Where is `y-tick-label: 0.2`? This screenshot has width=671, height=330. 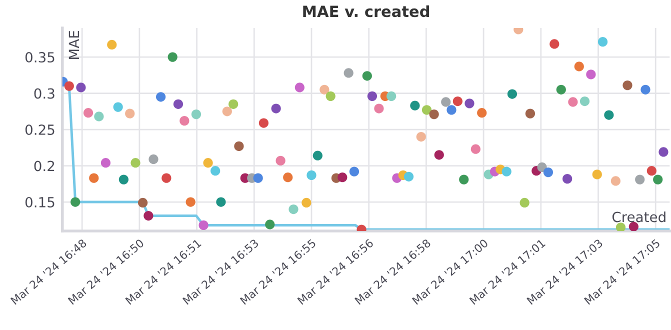
y-tick-label: 0.2 is located at coordinates (44, 166).